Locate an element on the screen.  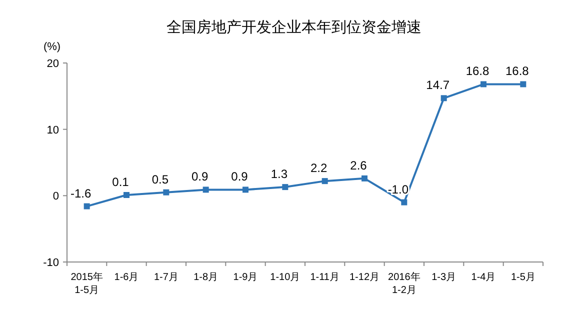
y-tick-label: -10 is located at coordinates (51, 263).